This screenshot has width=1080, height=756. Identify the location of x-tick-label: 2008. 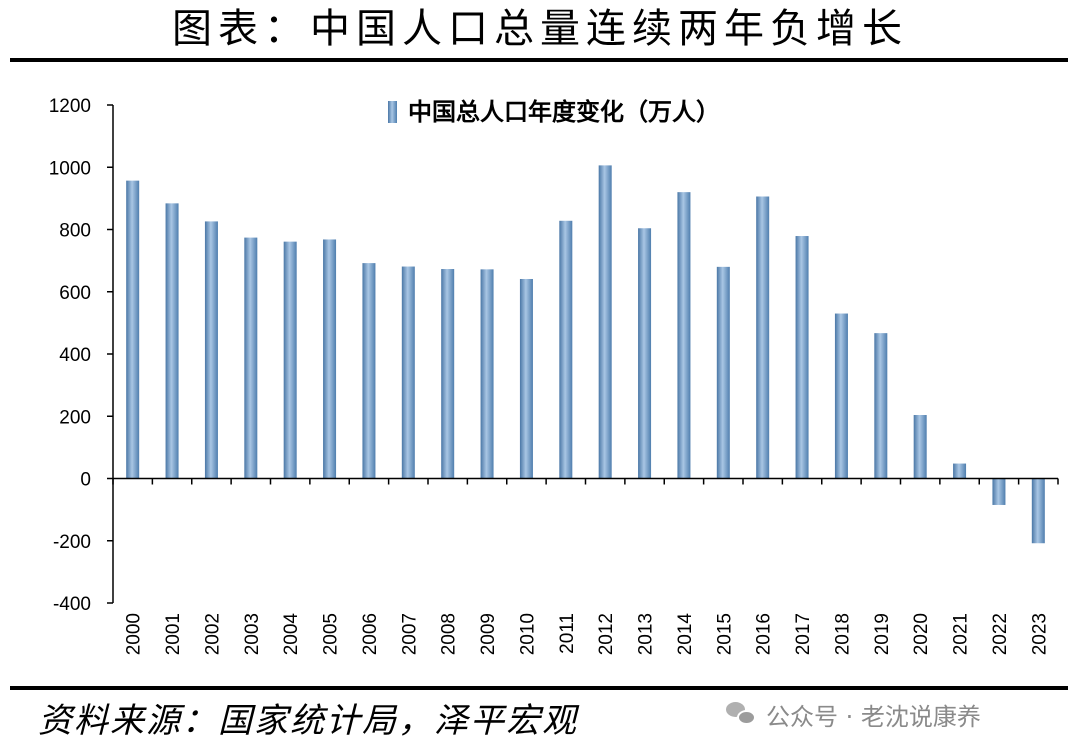
(449, 634).